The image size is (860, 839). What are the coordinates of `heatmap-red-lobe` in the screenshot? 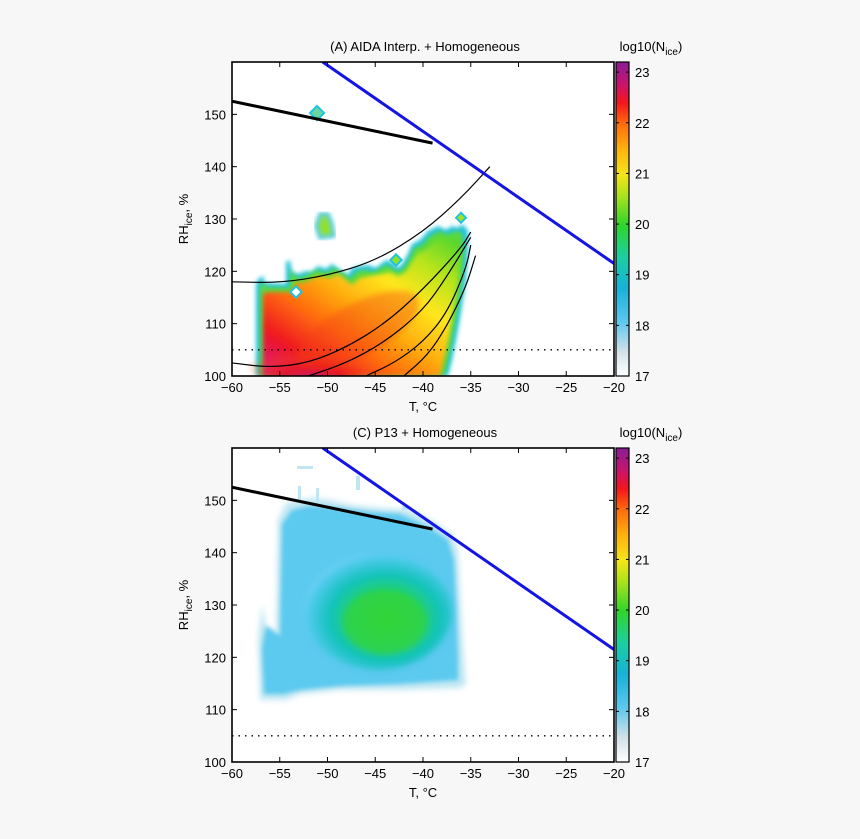 It's located at (358, 330).